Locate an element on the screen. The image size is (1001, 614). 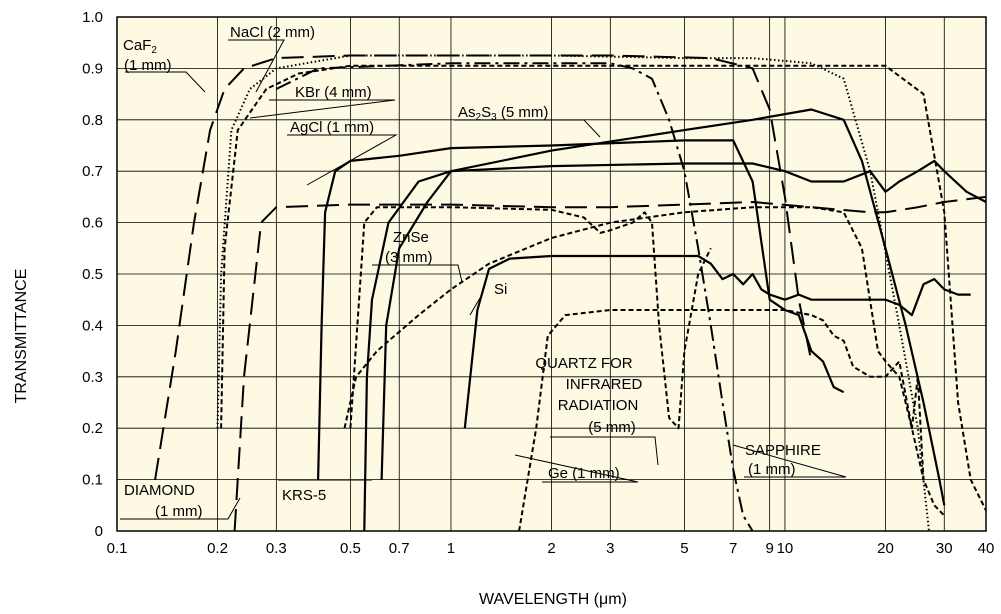
x-axis-title: WAVELENGTH (μm) is located at coordinates (553, 599).